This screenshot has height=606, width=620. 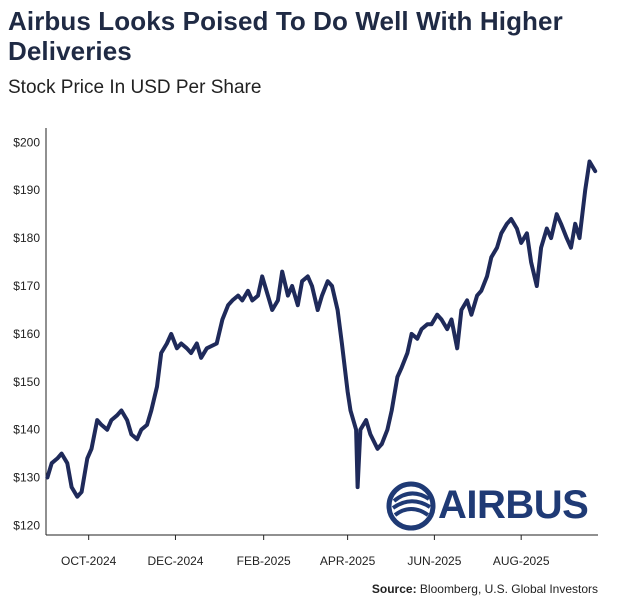 I want to click on y-tick-label: $160, so click(x=26, y=334).